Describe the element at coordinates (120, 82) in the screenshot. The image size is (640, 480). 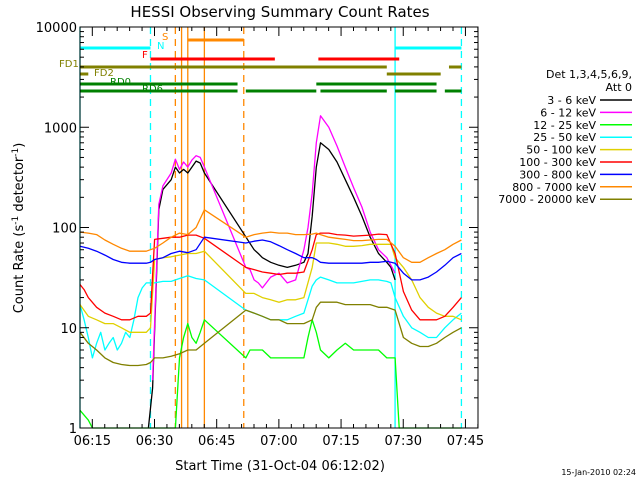
I see `flag-label-rd0: RD0` at that location.